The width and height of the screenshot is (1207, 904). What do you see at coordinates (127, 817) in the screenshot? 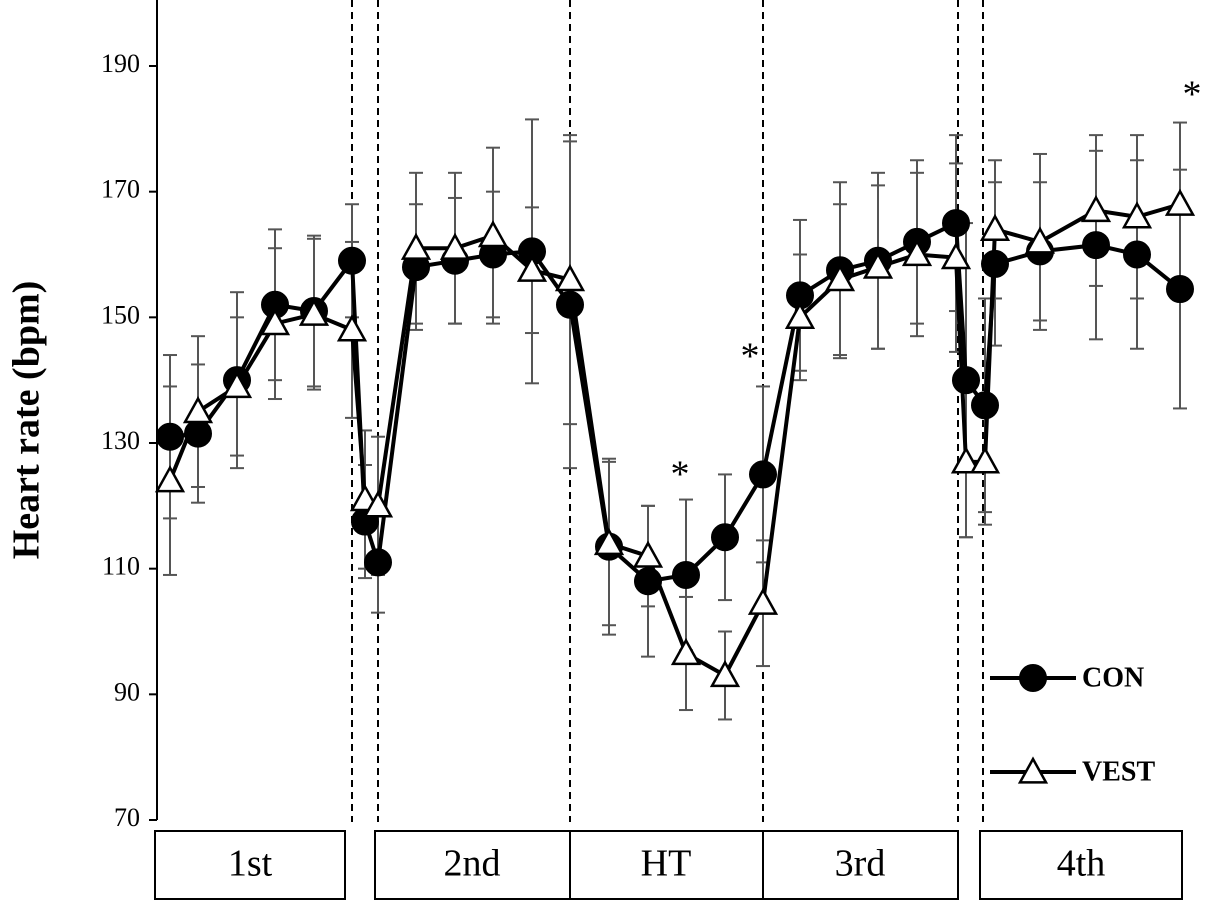
I see `y-tick-label: 70` at bounding box center [127, 817].